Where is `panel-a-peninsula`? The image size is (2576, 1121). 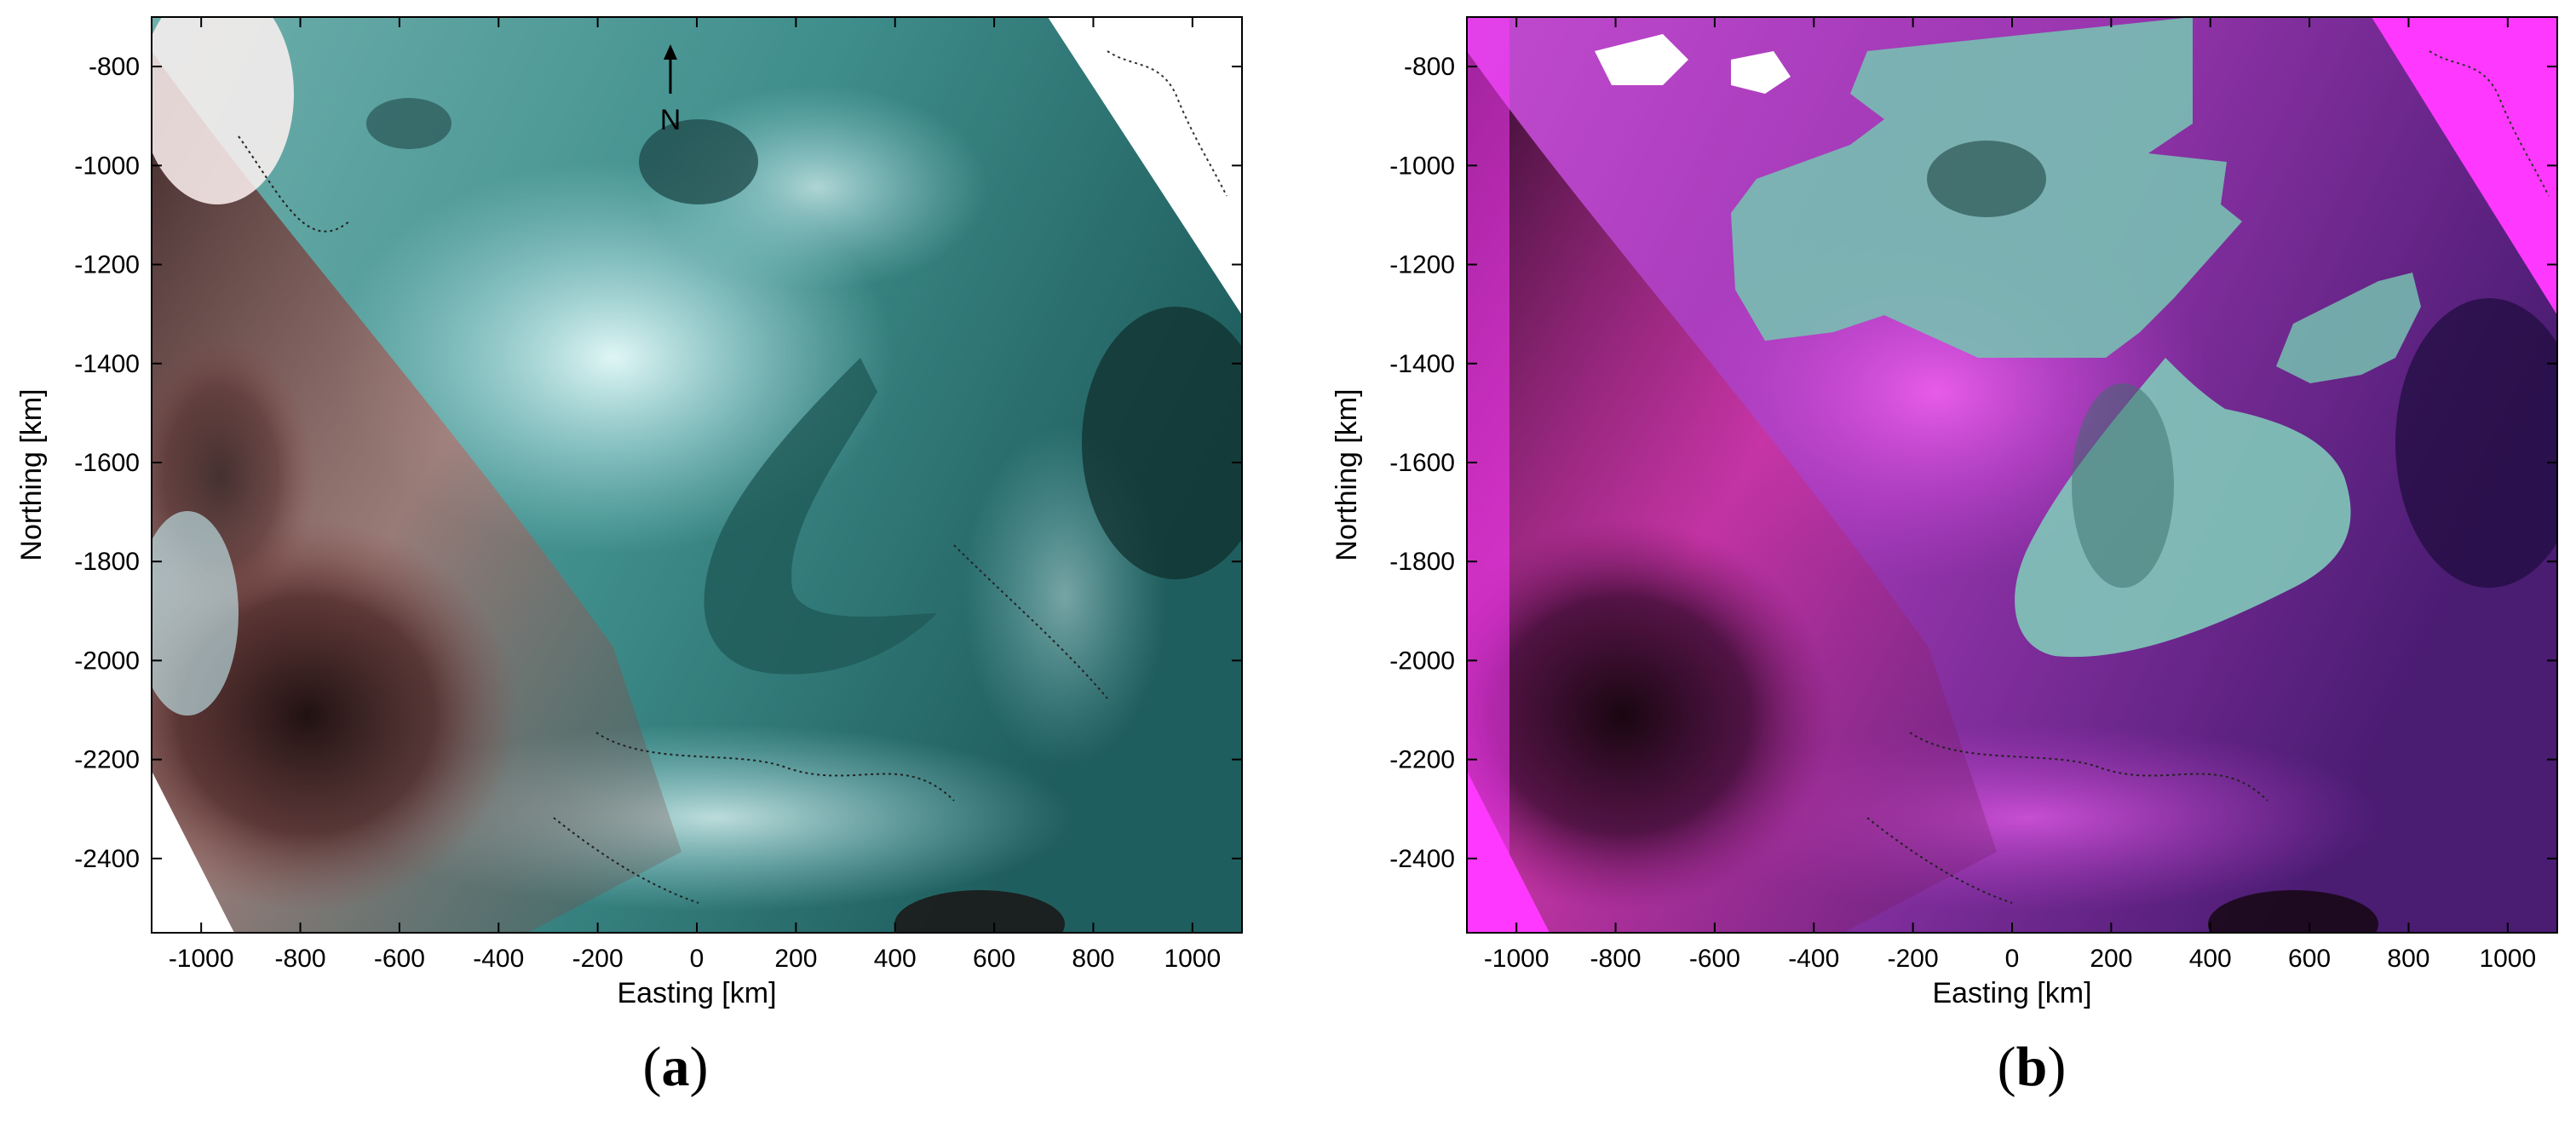 panel-a-peninsula is located at coordinates (821, 517).